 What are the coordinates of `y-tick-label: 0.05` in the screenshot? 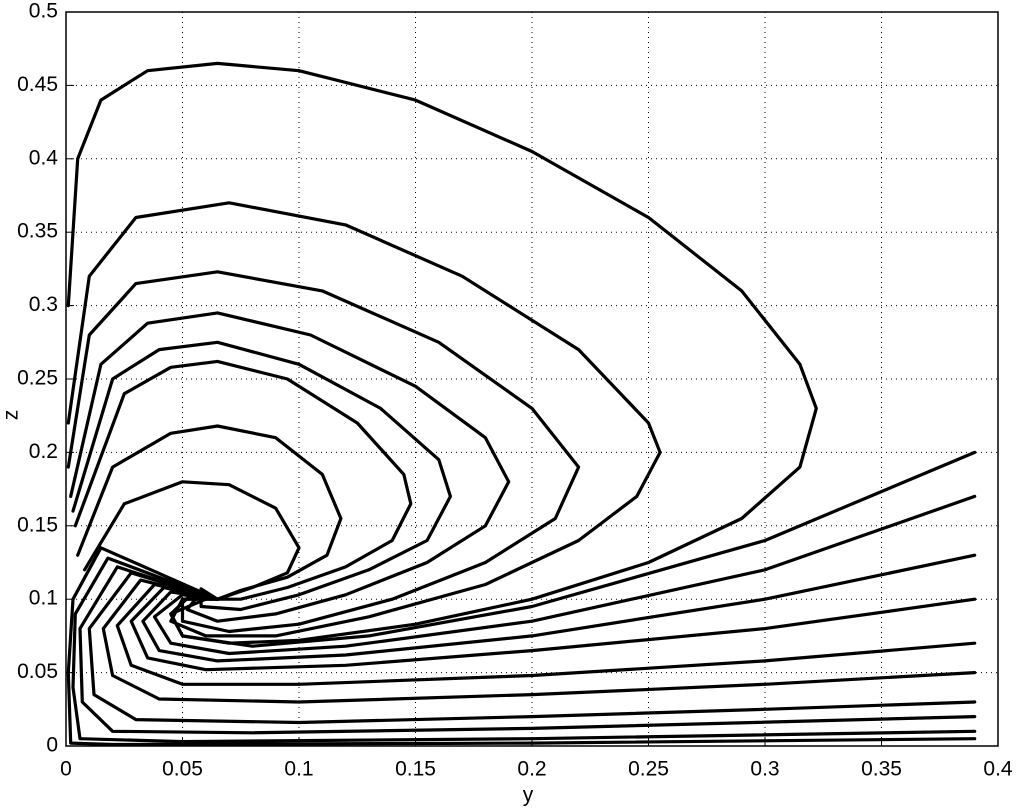 It's located at (37, 671).